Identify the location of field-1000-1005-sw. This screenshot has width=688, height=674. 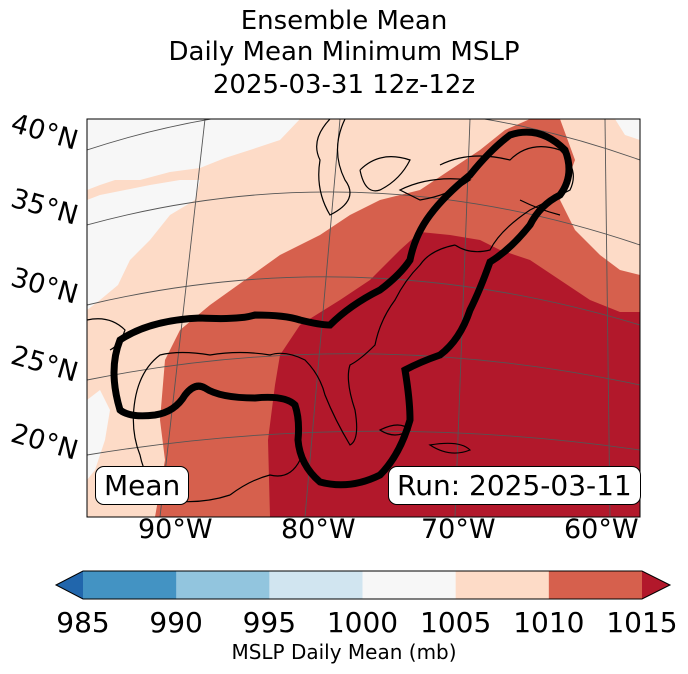
(98, 435).